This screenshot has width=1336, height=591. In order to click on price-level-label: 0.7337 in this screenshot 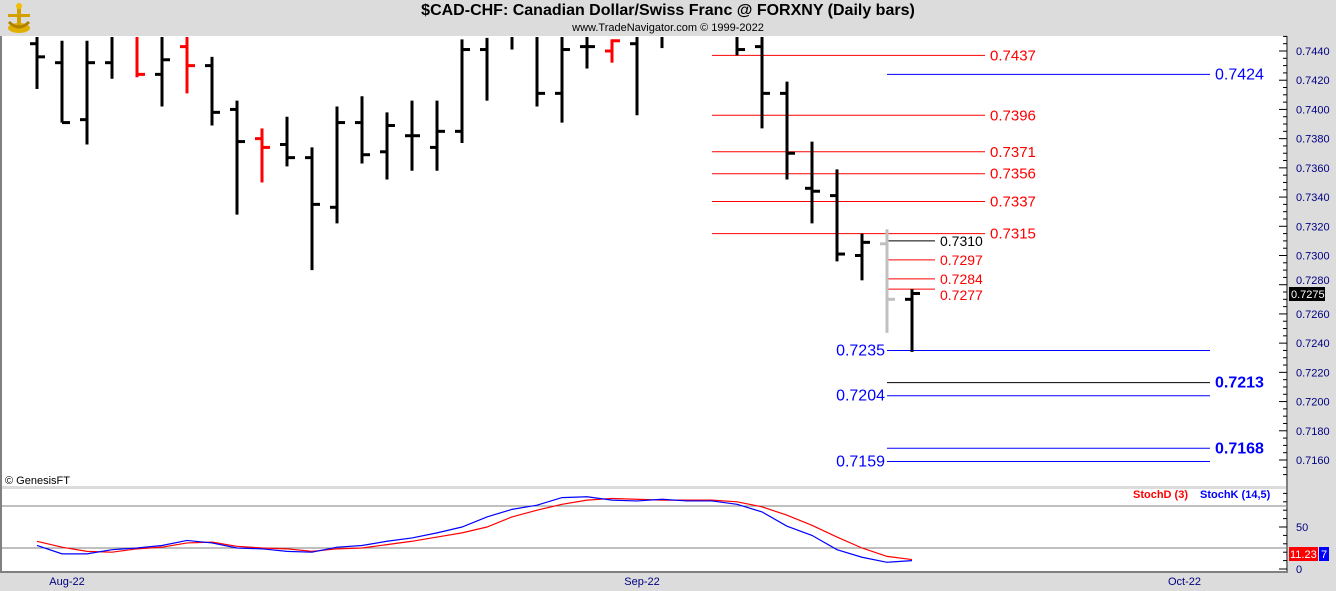, I will do `click(1013, 201)`.